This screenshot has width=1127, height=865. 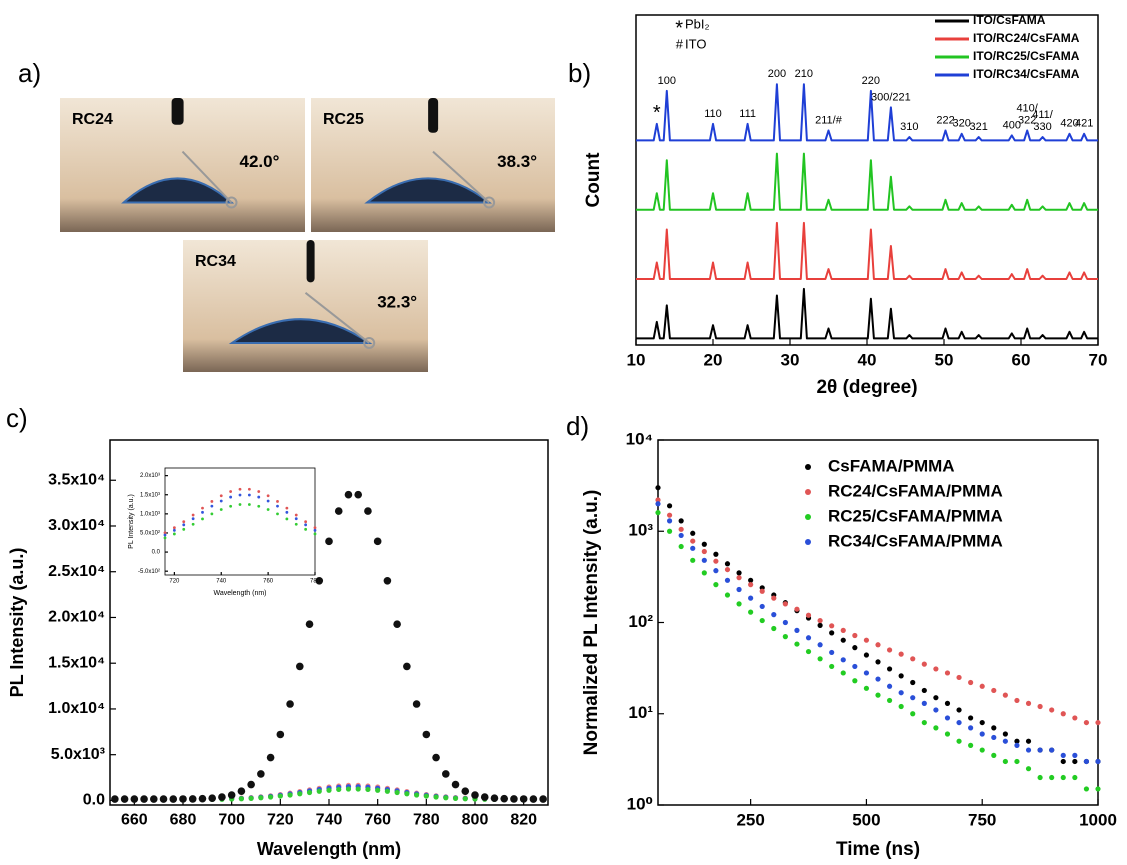 I want to click on x-tick-label: 40, so click(x=867, y=360).